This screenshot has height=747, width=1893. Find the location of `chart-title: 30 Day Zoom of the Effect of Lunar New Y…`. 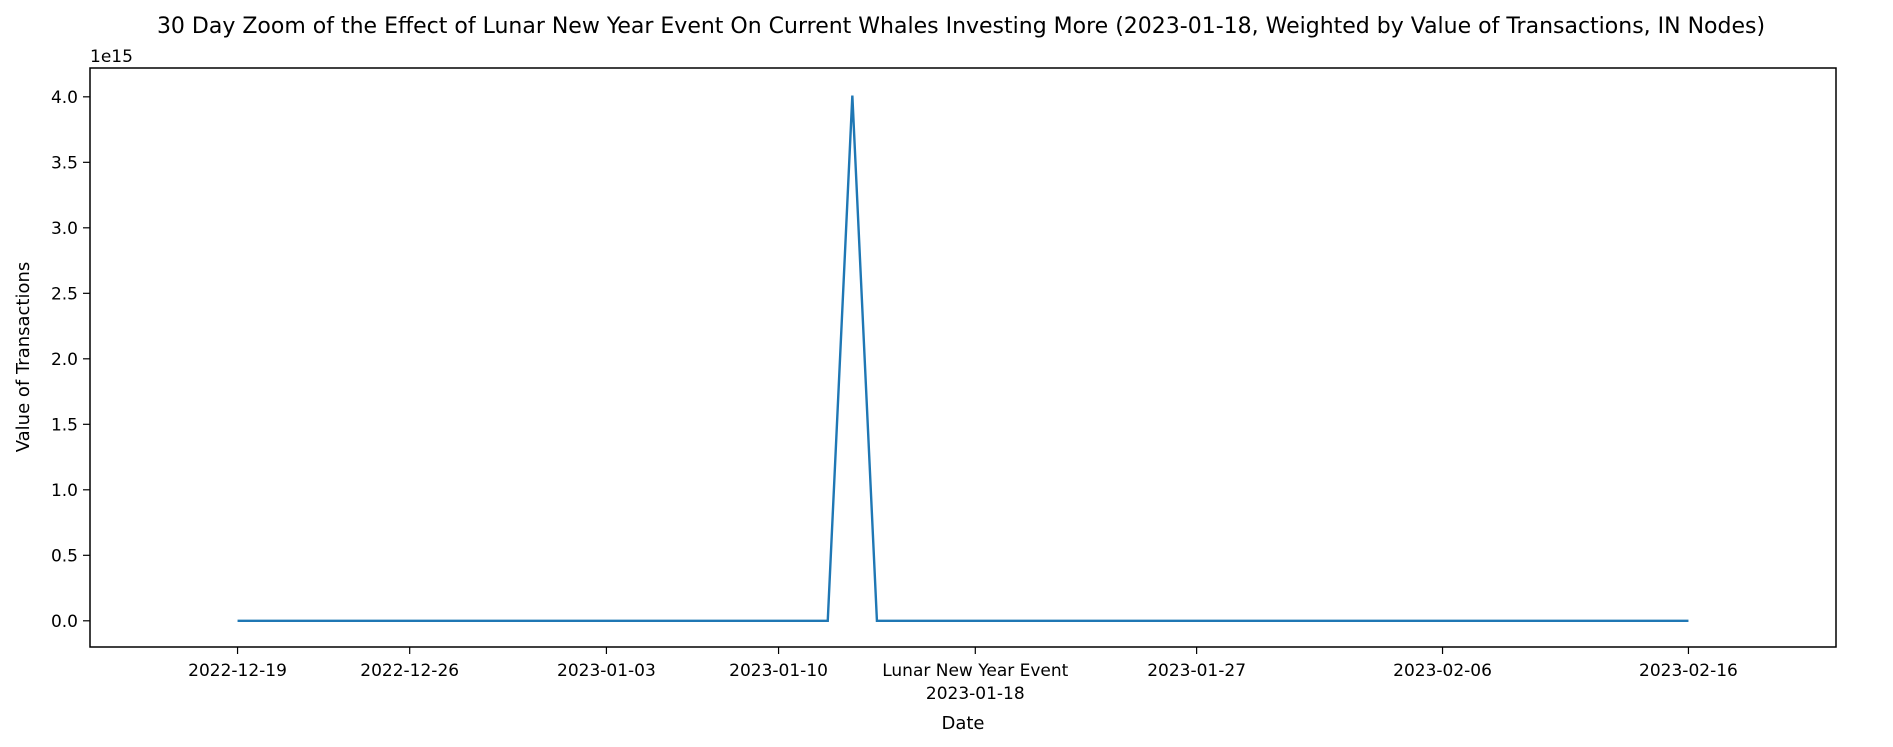

chart-title: 30 Day Zoom of the Effect of Lunar New Y… is located at coordinates (961, 26).